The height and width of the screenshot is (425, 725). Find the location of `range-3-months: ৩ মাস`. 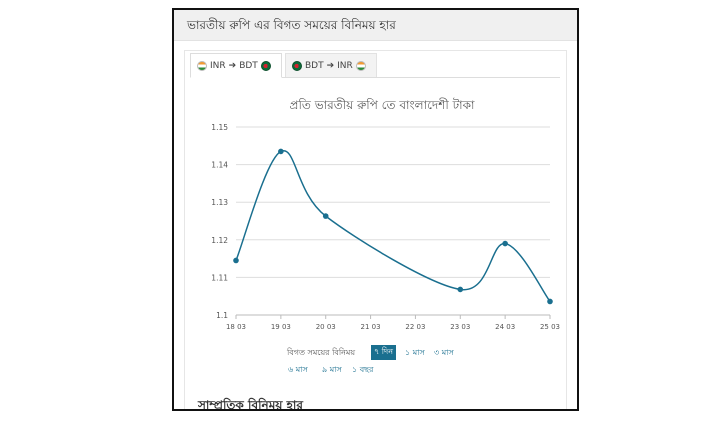

range-3-months: ৩ মাস is located at coordinates (444, 352).